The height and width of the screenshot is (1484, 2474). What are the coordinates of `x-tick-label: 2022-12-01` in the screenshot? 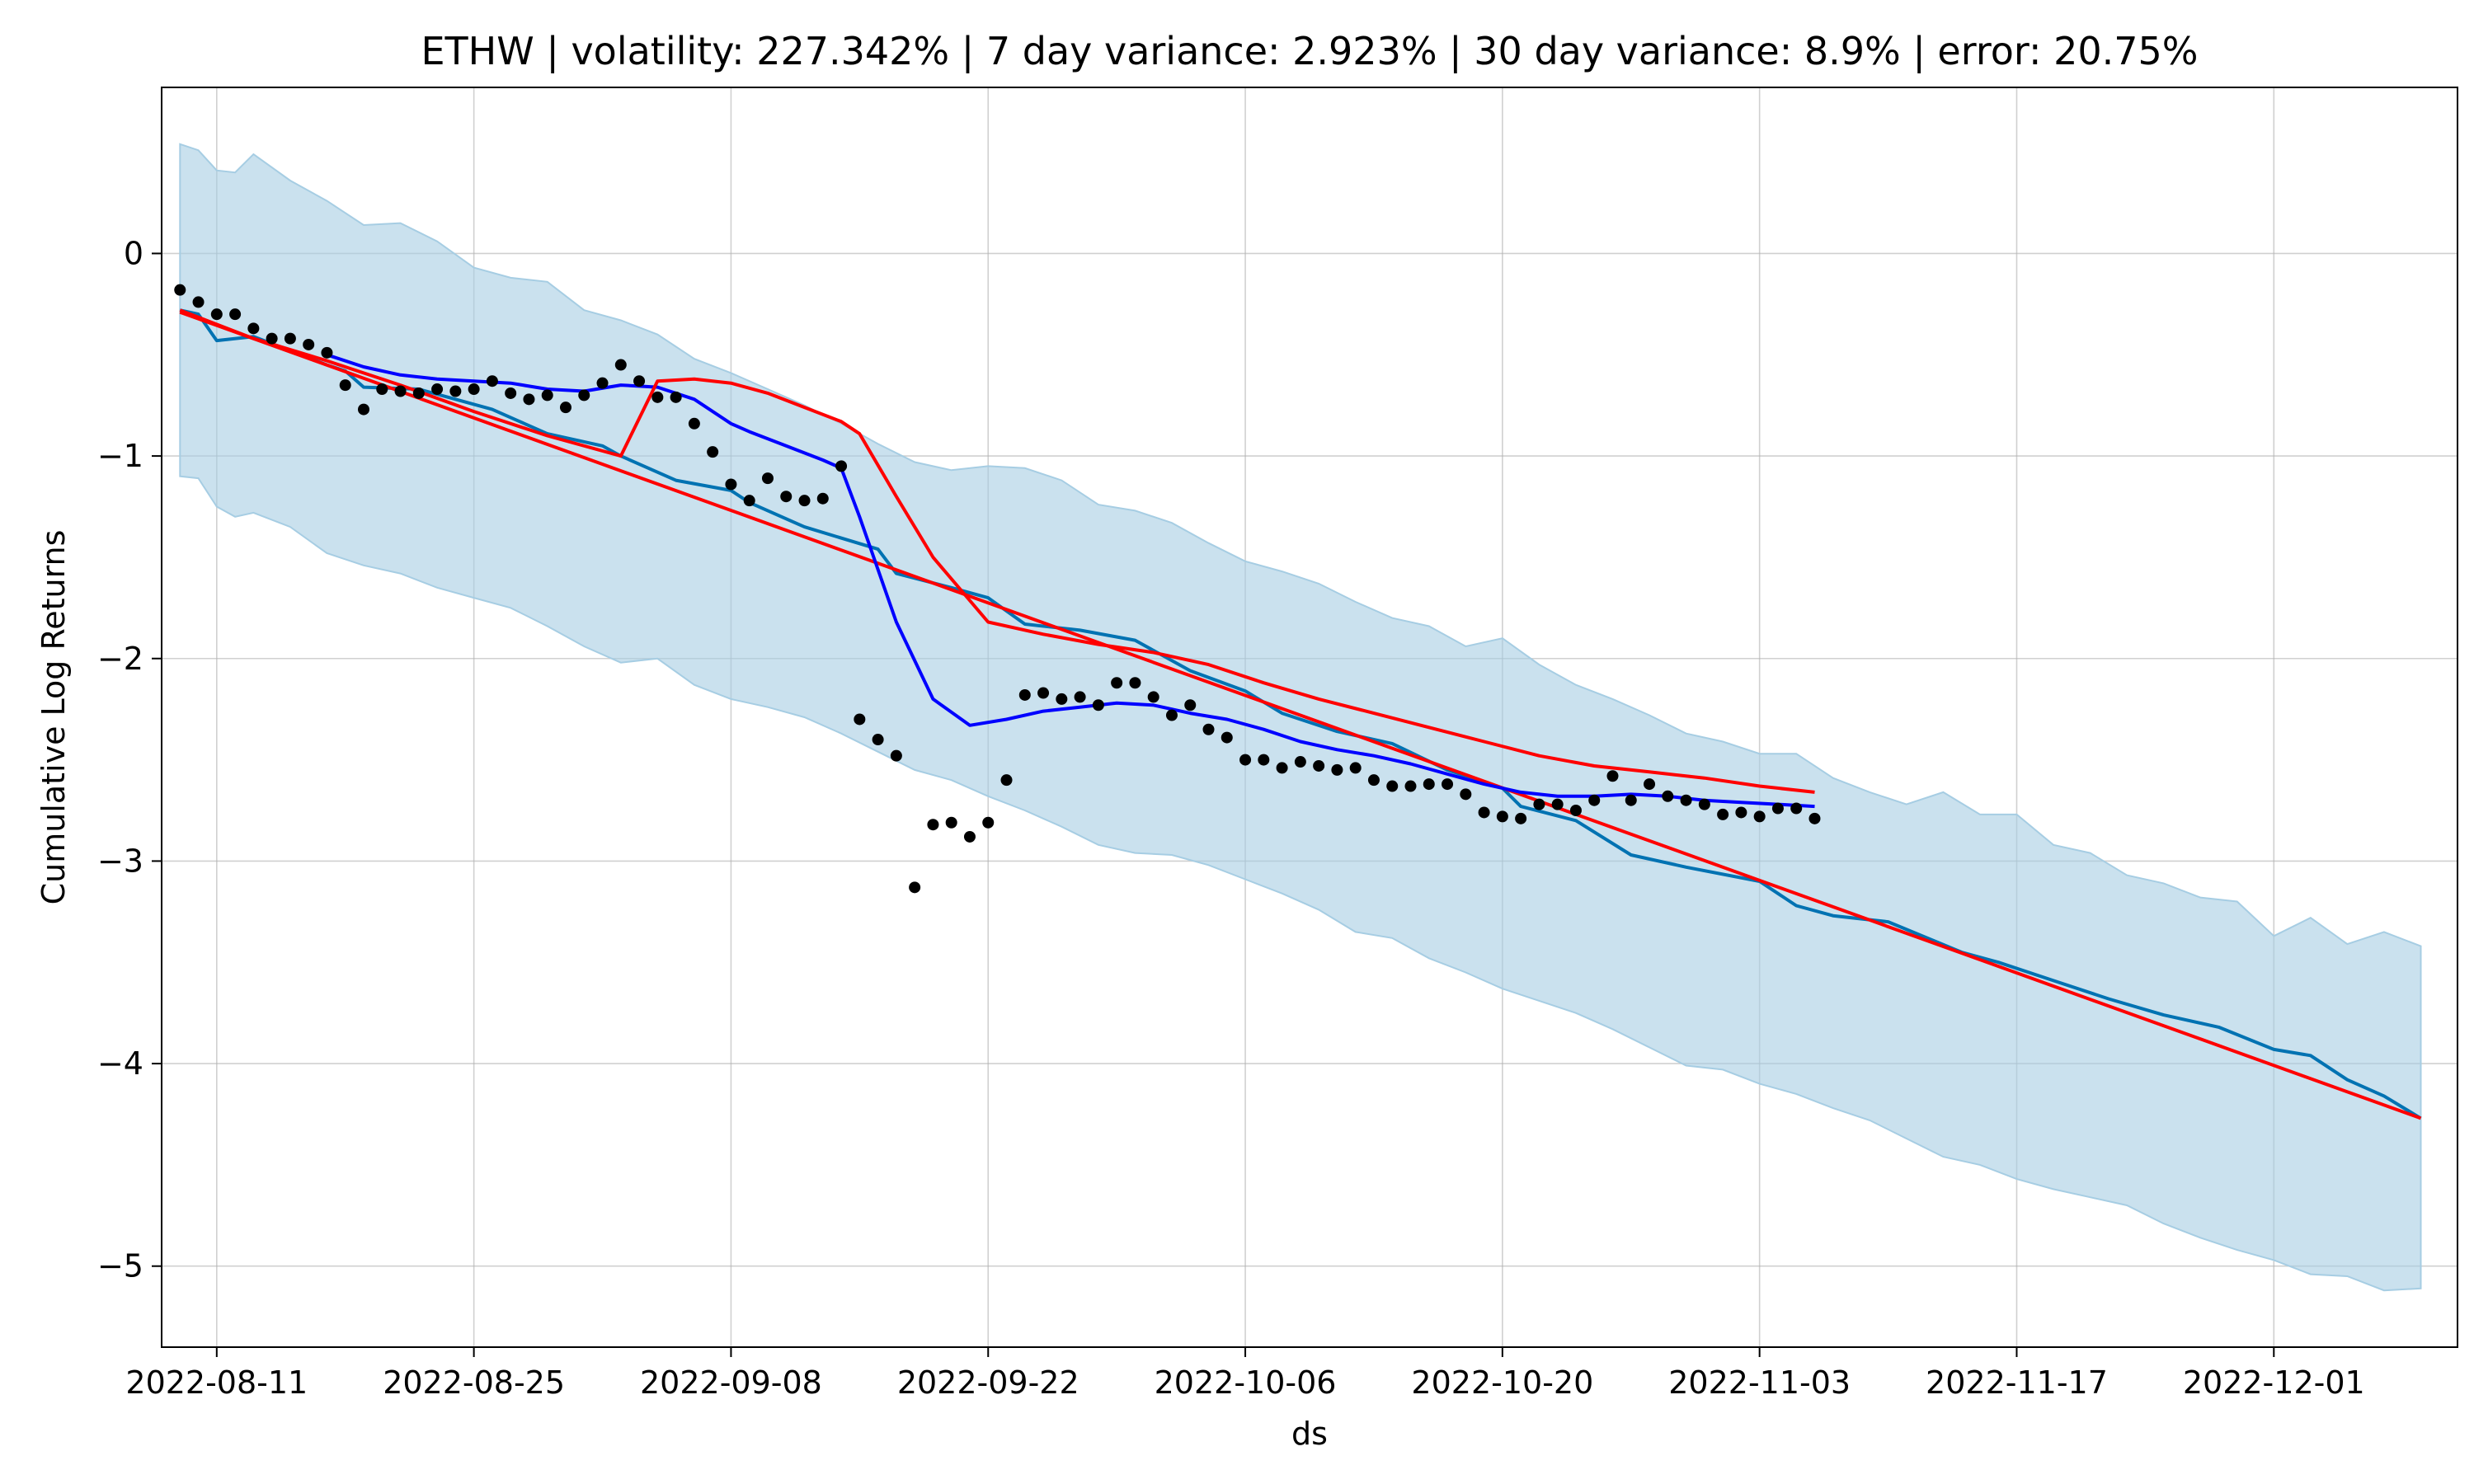 It's located at (2274, 1382).